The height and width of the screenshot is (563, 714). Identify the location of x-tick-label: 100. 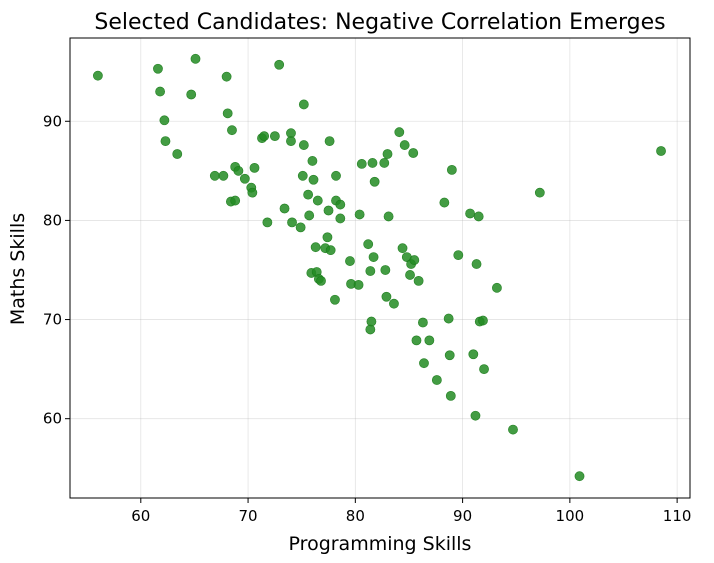
(570, 516).